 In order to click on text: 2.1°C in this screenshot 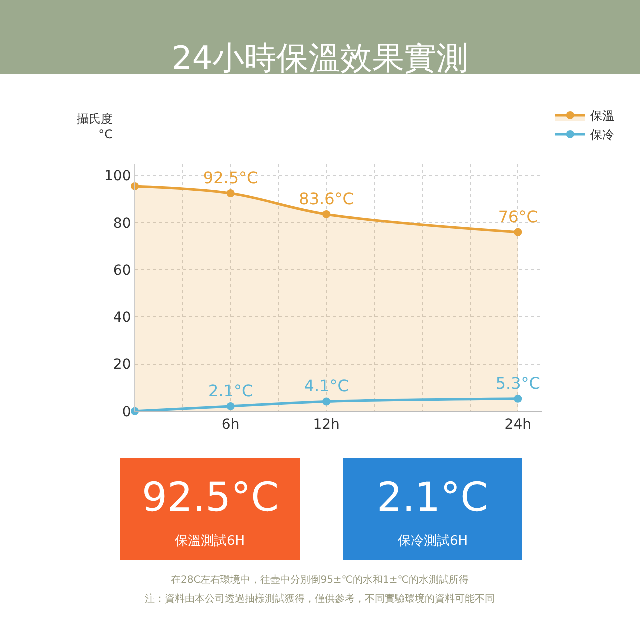, I will do `click(433, 498)`.